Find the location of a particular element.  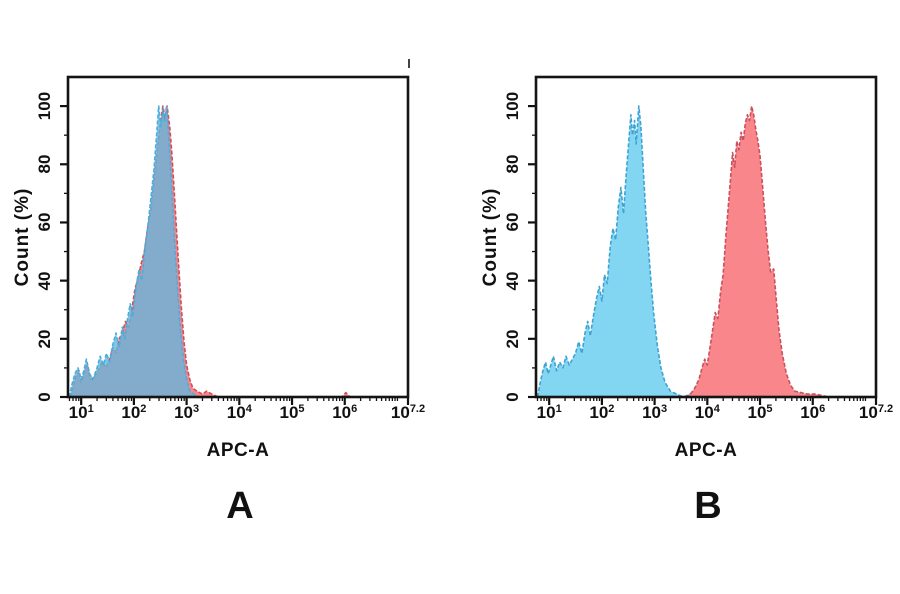

red-histogram is located at coordinates (757, 251).